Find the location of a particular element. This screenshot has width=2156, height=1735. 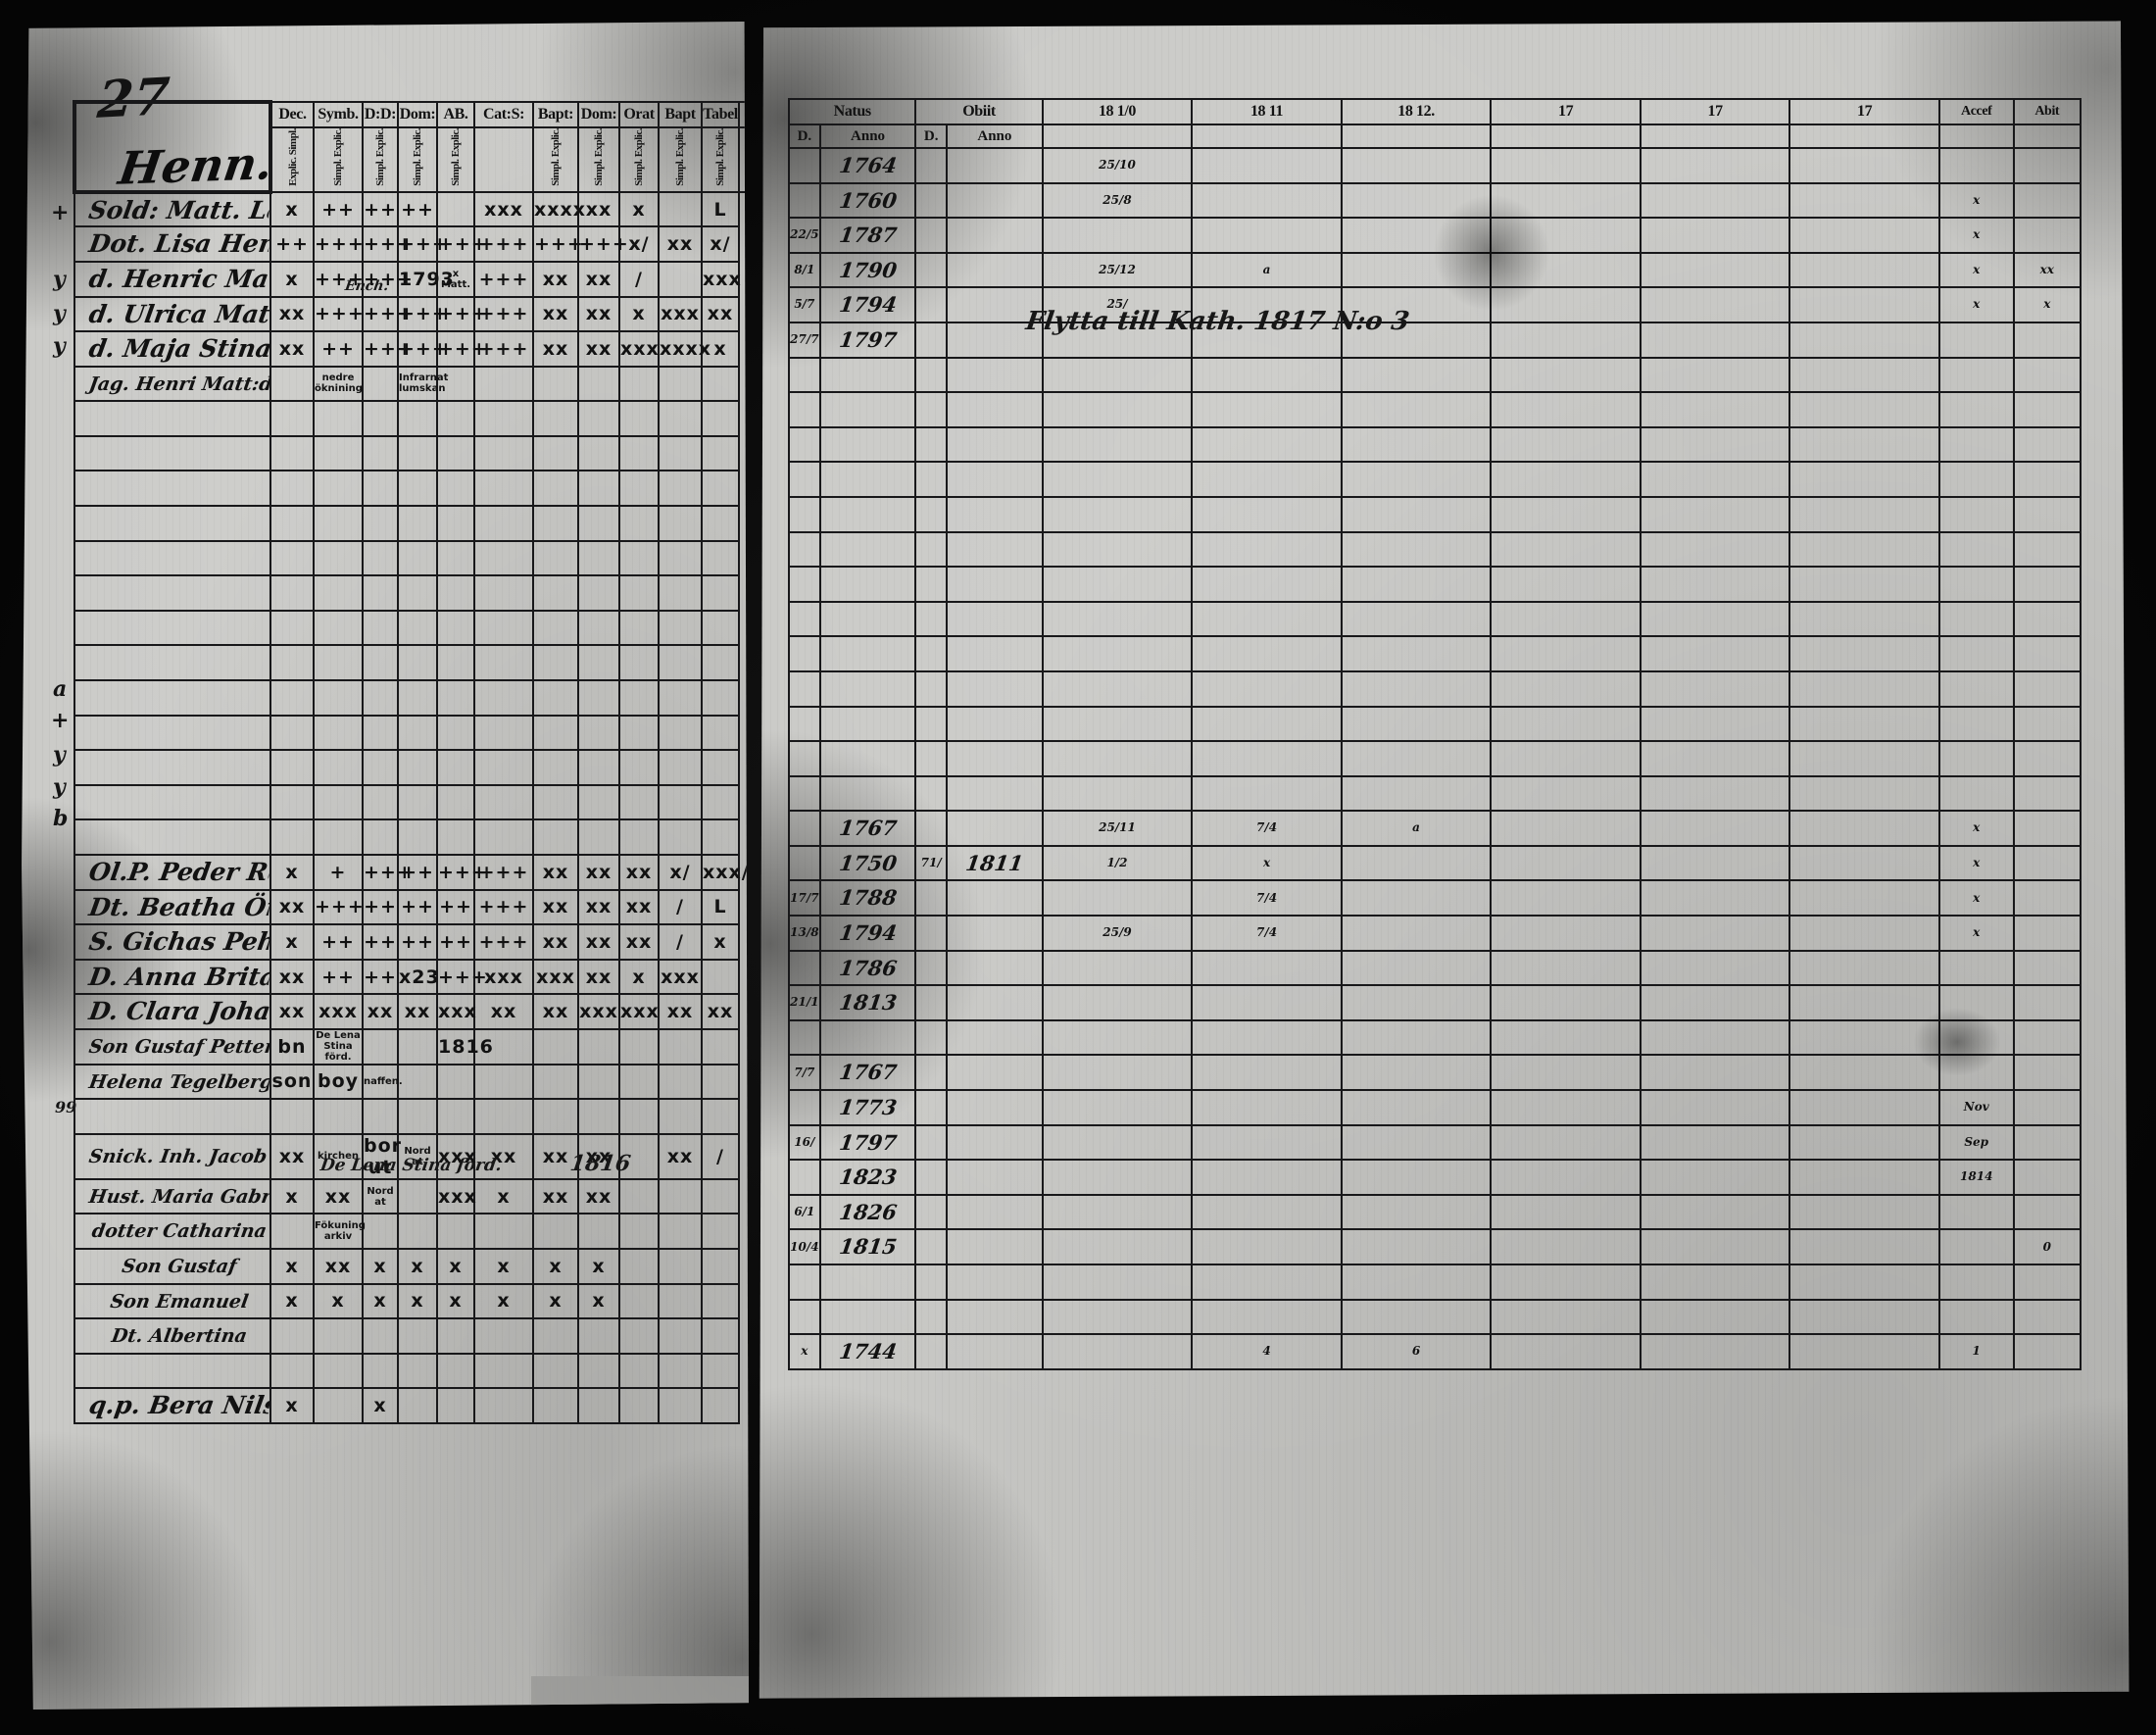

right-cell-c6 is located at coordinates (1864, 270).